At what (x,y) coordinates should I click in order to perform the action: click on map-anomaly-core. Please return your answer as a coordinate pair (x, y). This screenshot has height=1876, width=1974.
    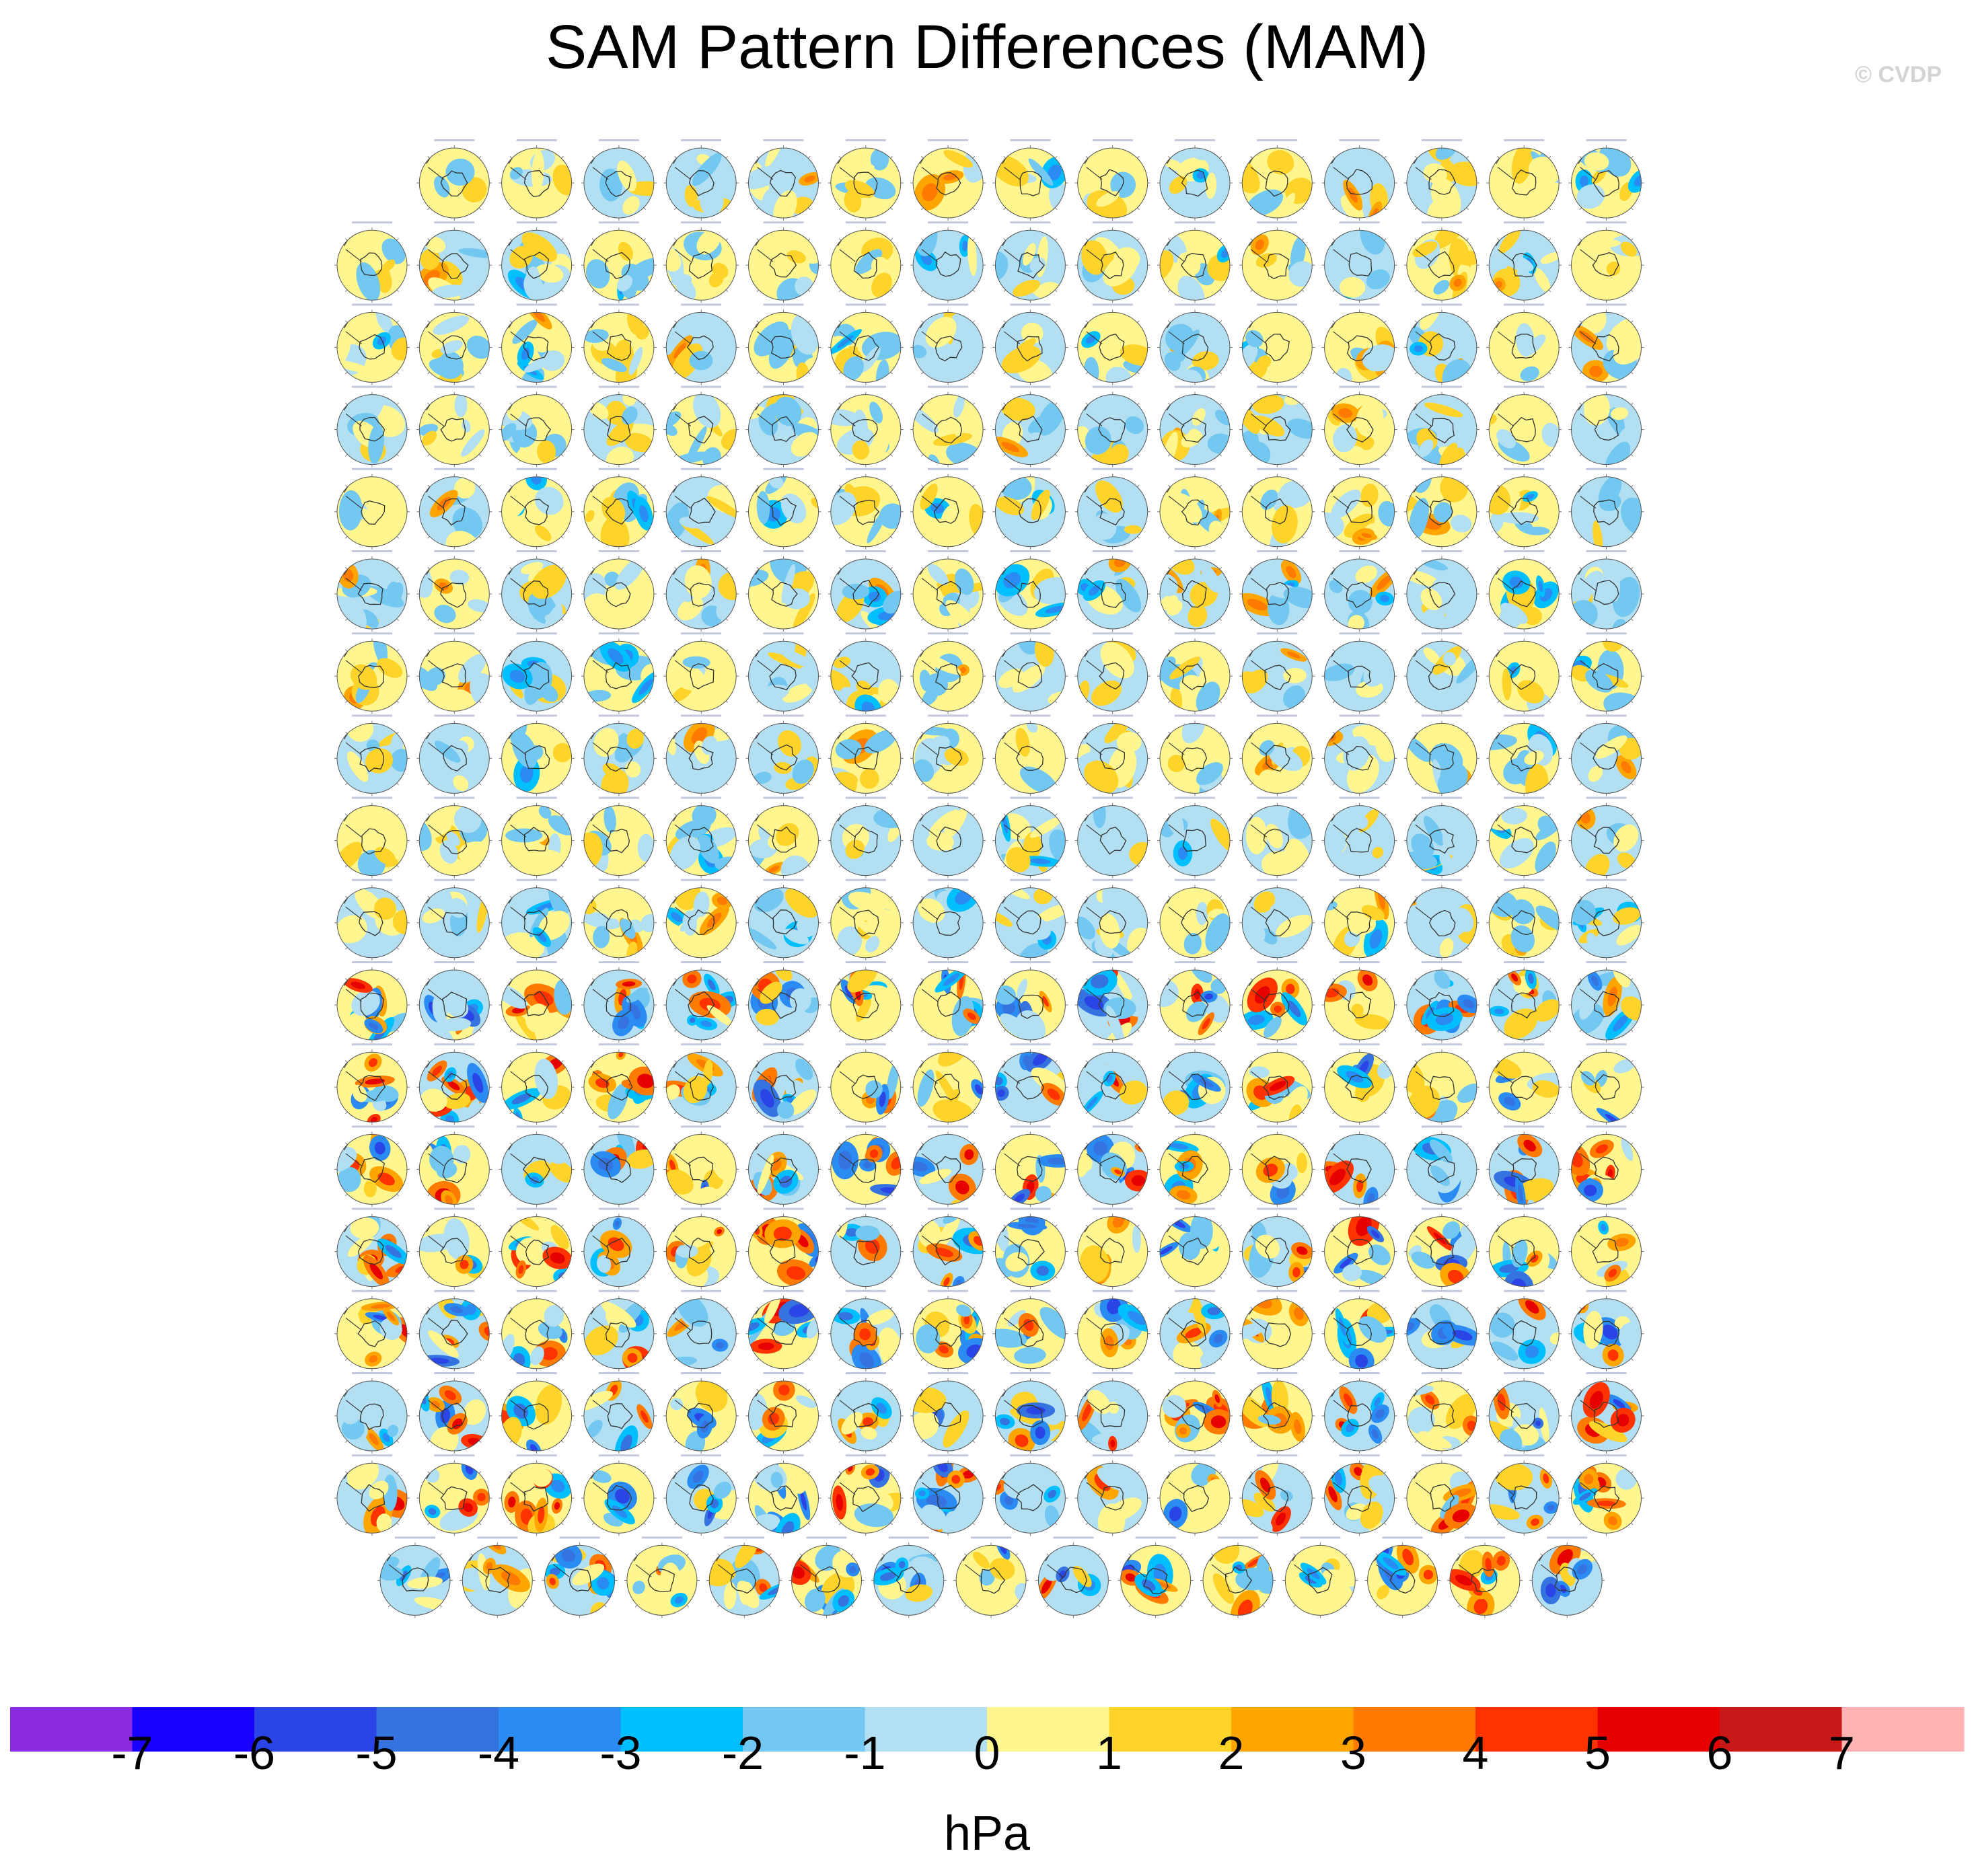
    Looking at the image, I should click on (1010, 447).